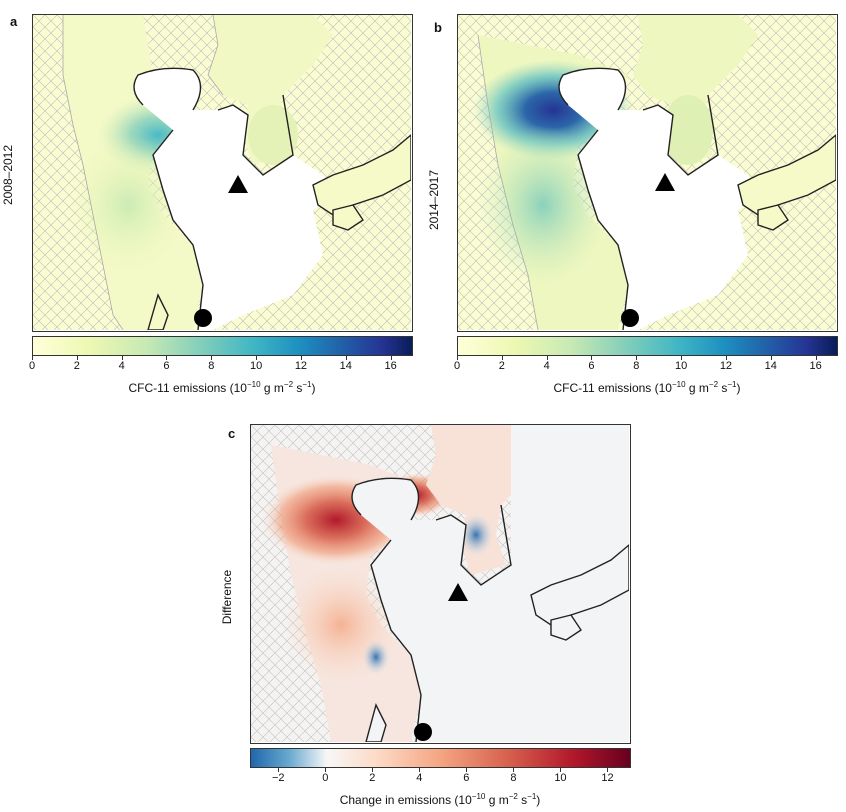  What do you see at coordinates (647, 387) in the screenshot?
I see `colorbar-b-title: CFC-11 emissions (10−10 g m−2 s−1)` at bounding box center [647, 387].